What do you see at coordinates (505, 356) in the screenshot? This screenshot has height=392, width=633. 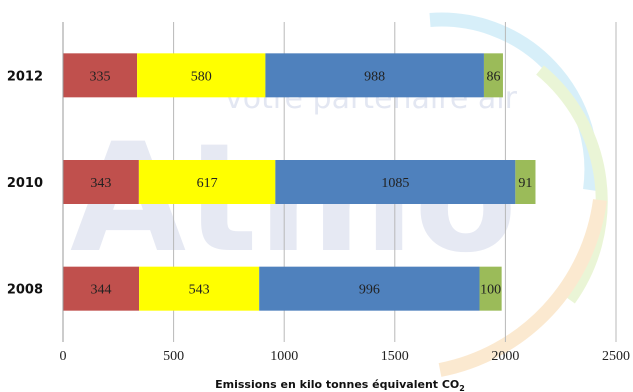 I see `x-tick-label-2000: 2000` at bounding box center [505, 356].